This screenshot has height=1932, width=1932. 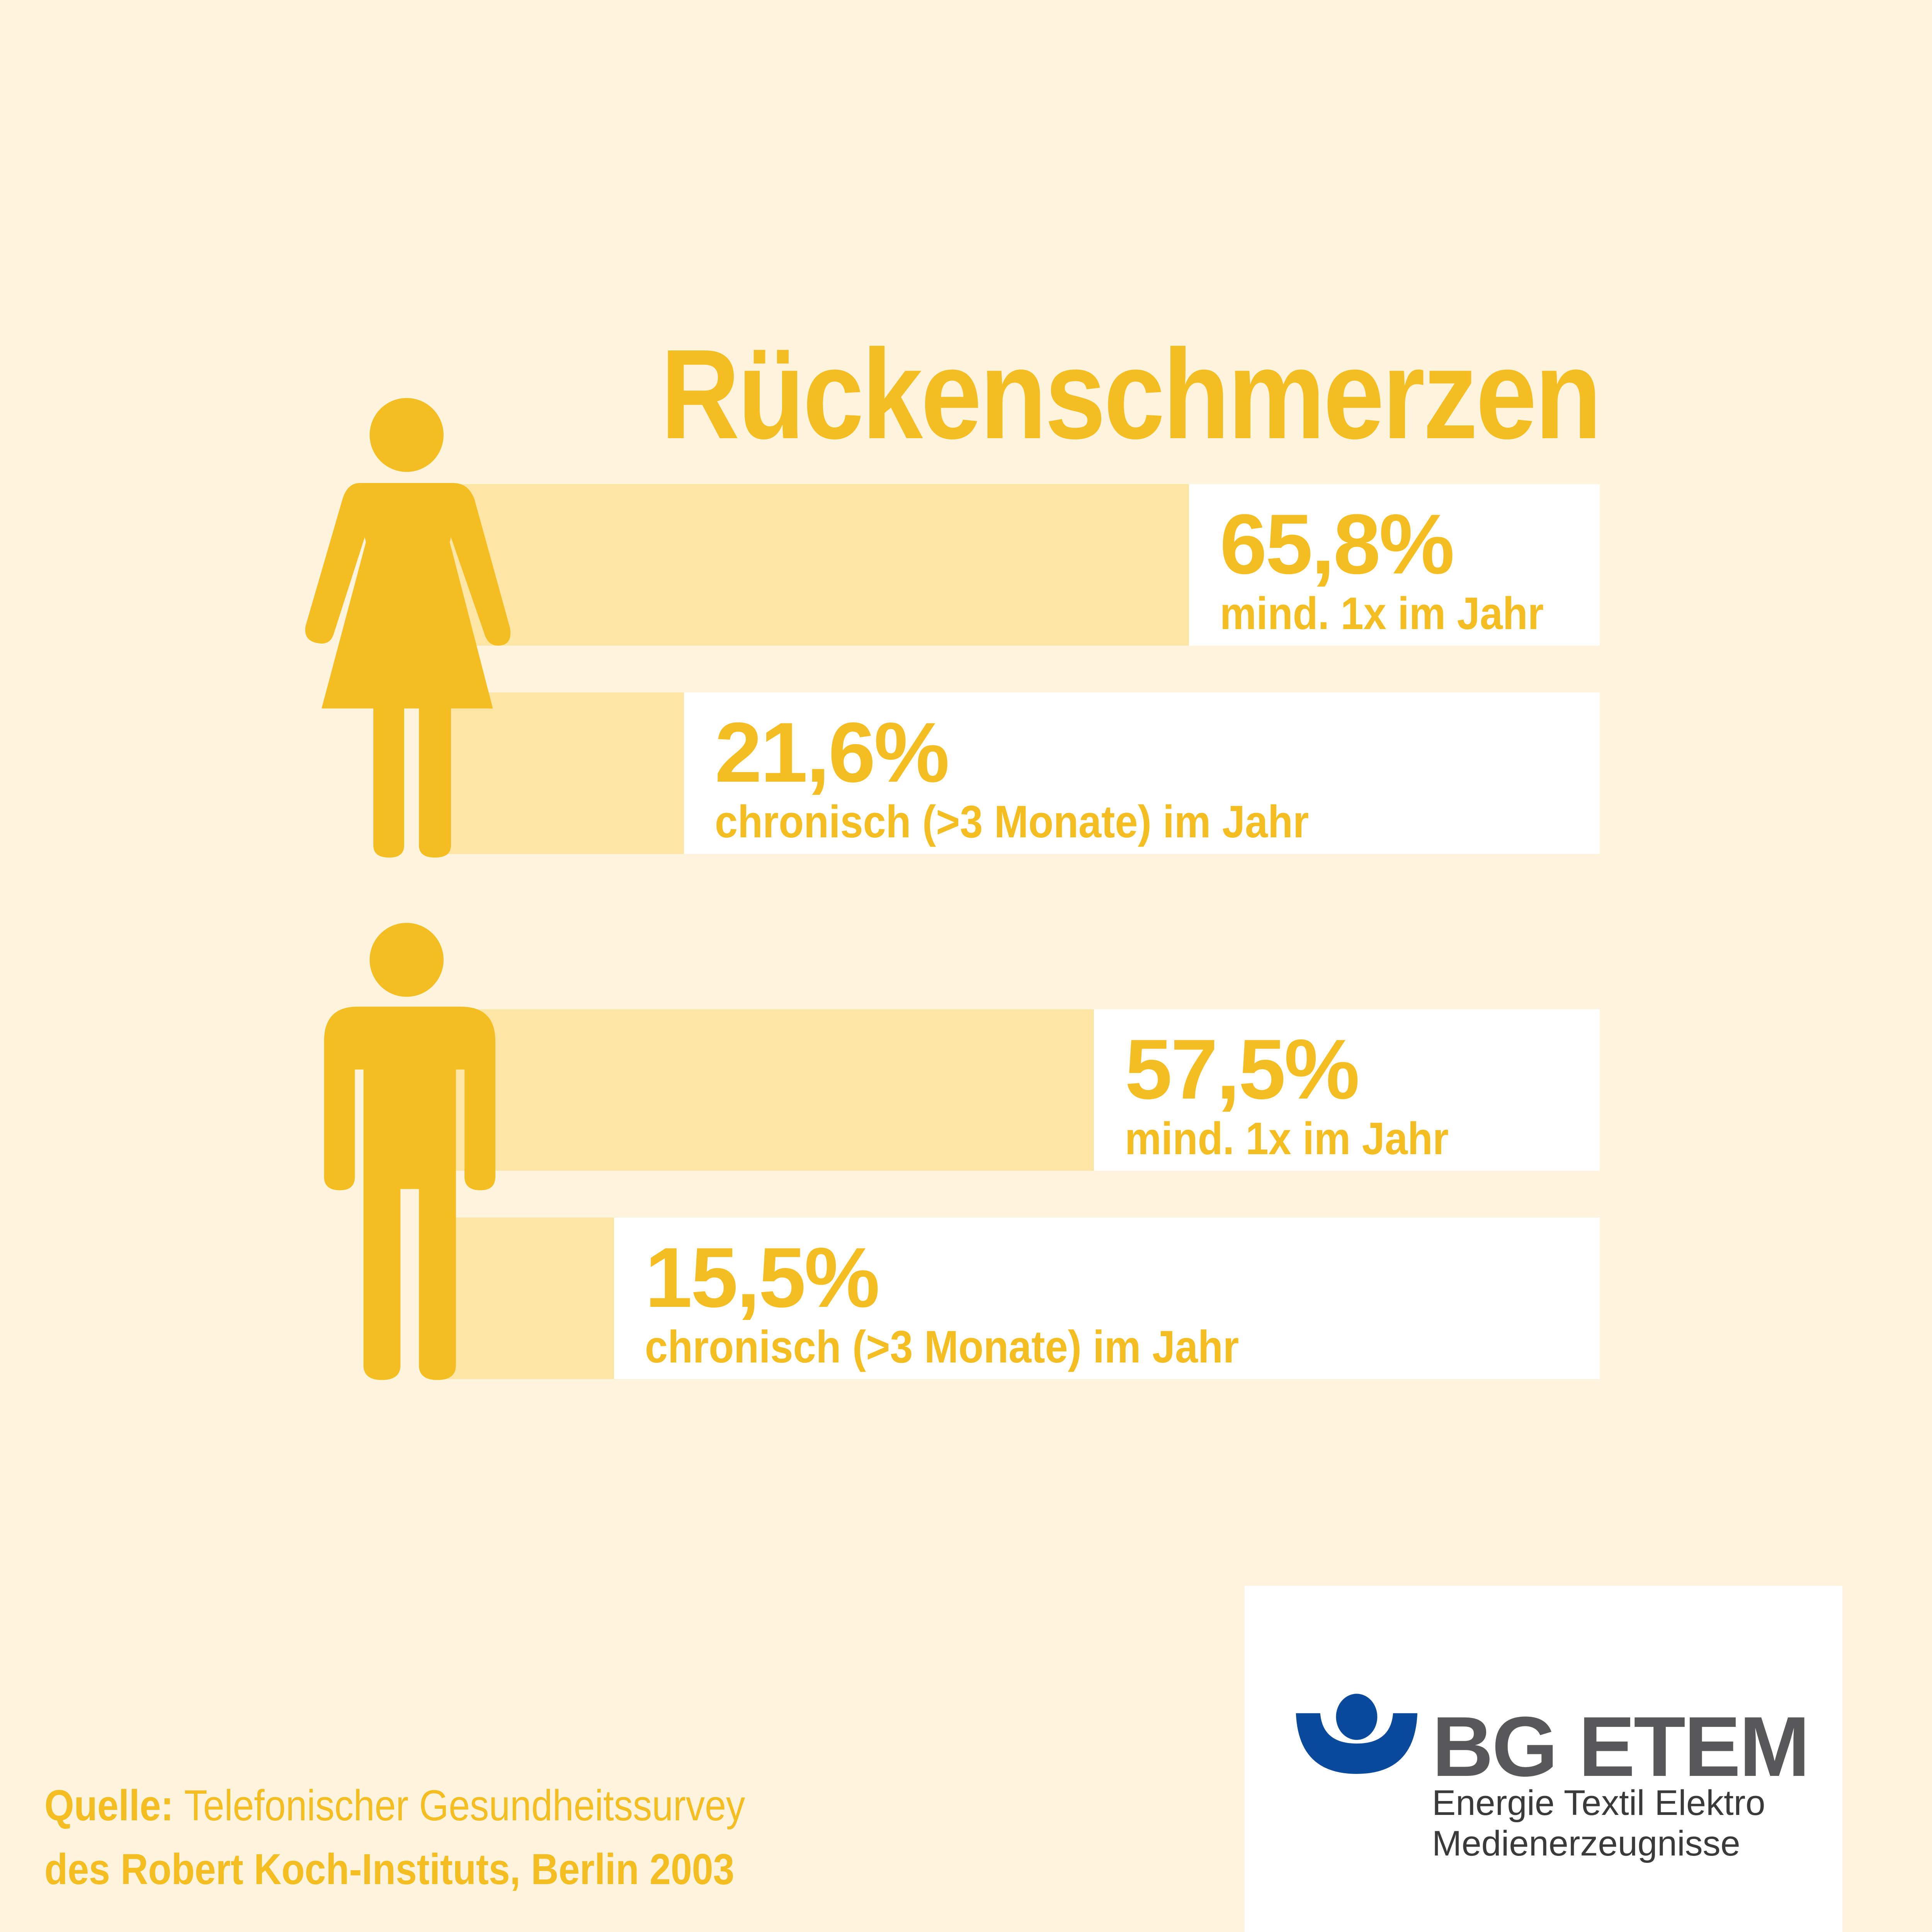 I want to click on bar-label-group: 65,8% mind. 1x im Jahr, so click(x=1400, y=570).